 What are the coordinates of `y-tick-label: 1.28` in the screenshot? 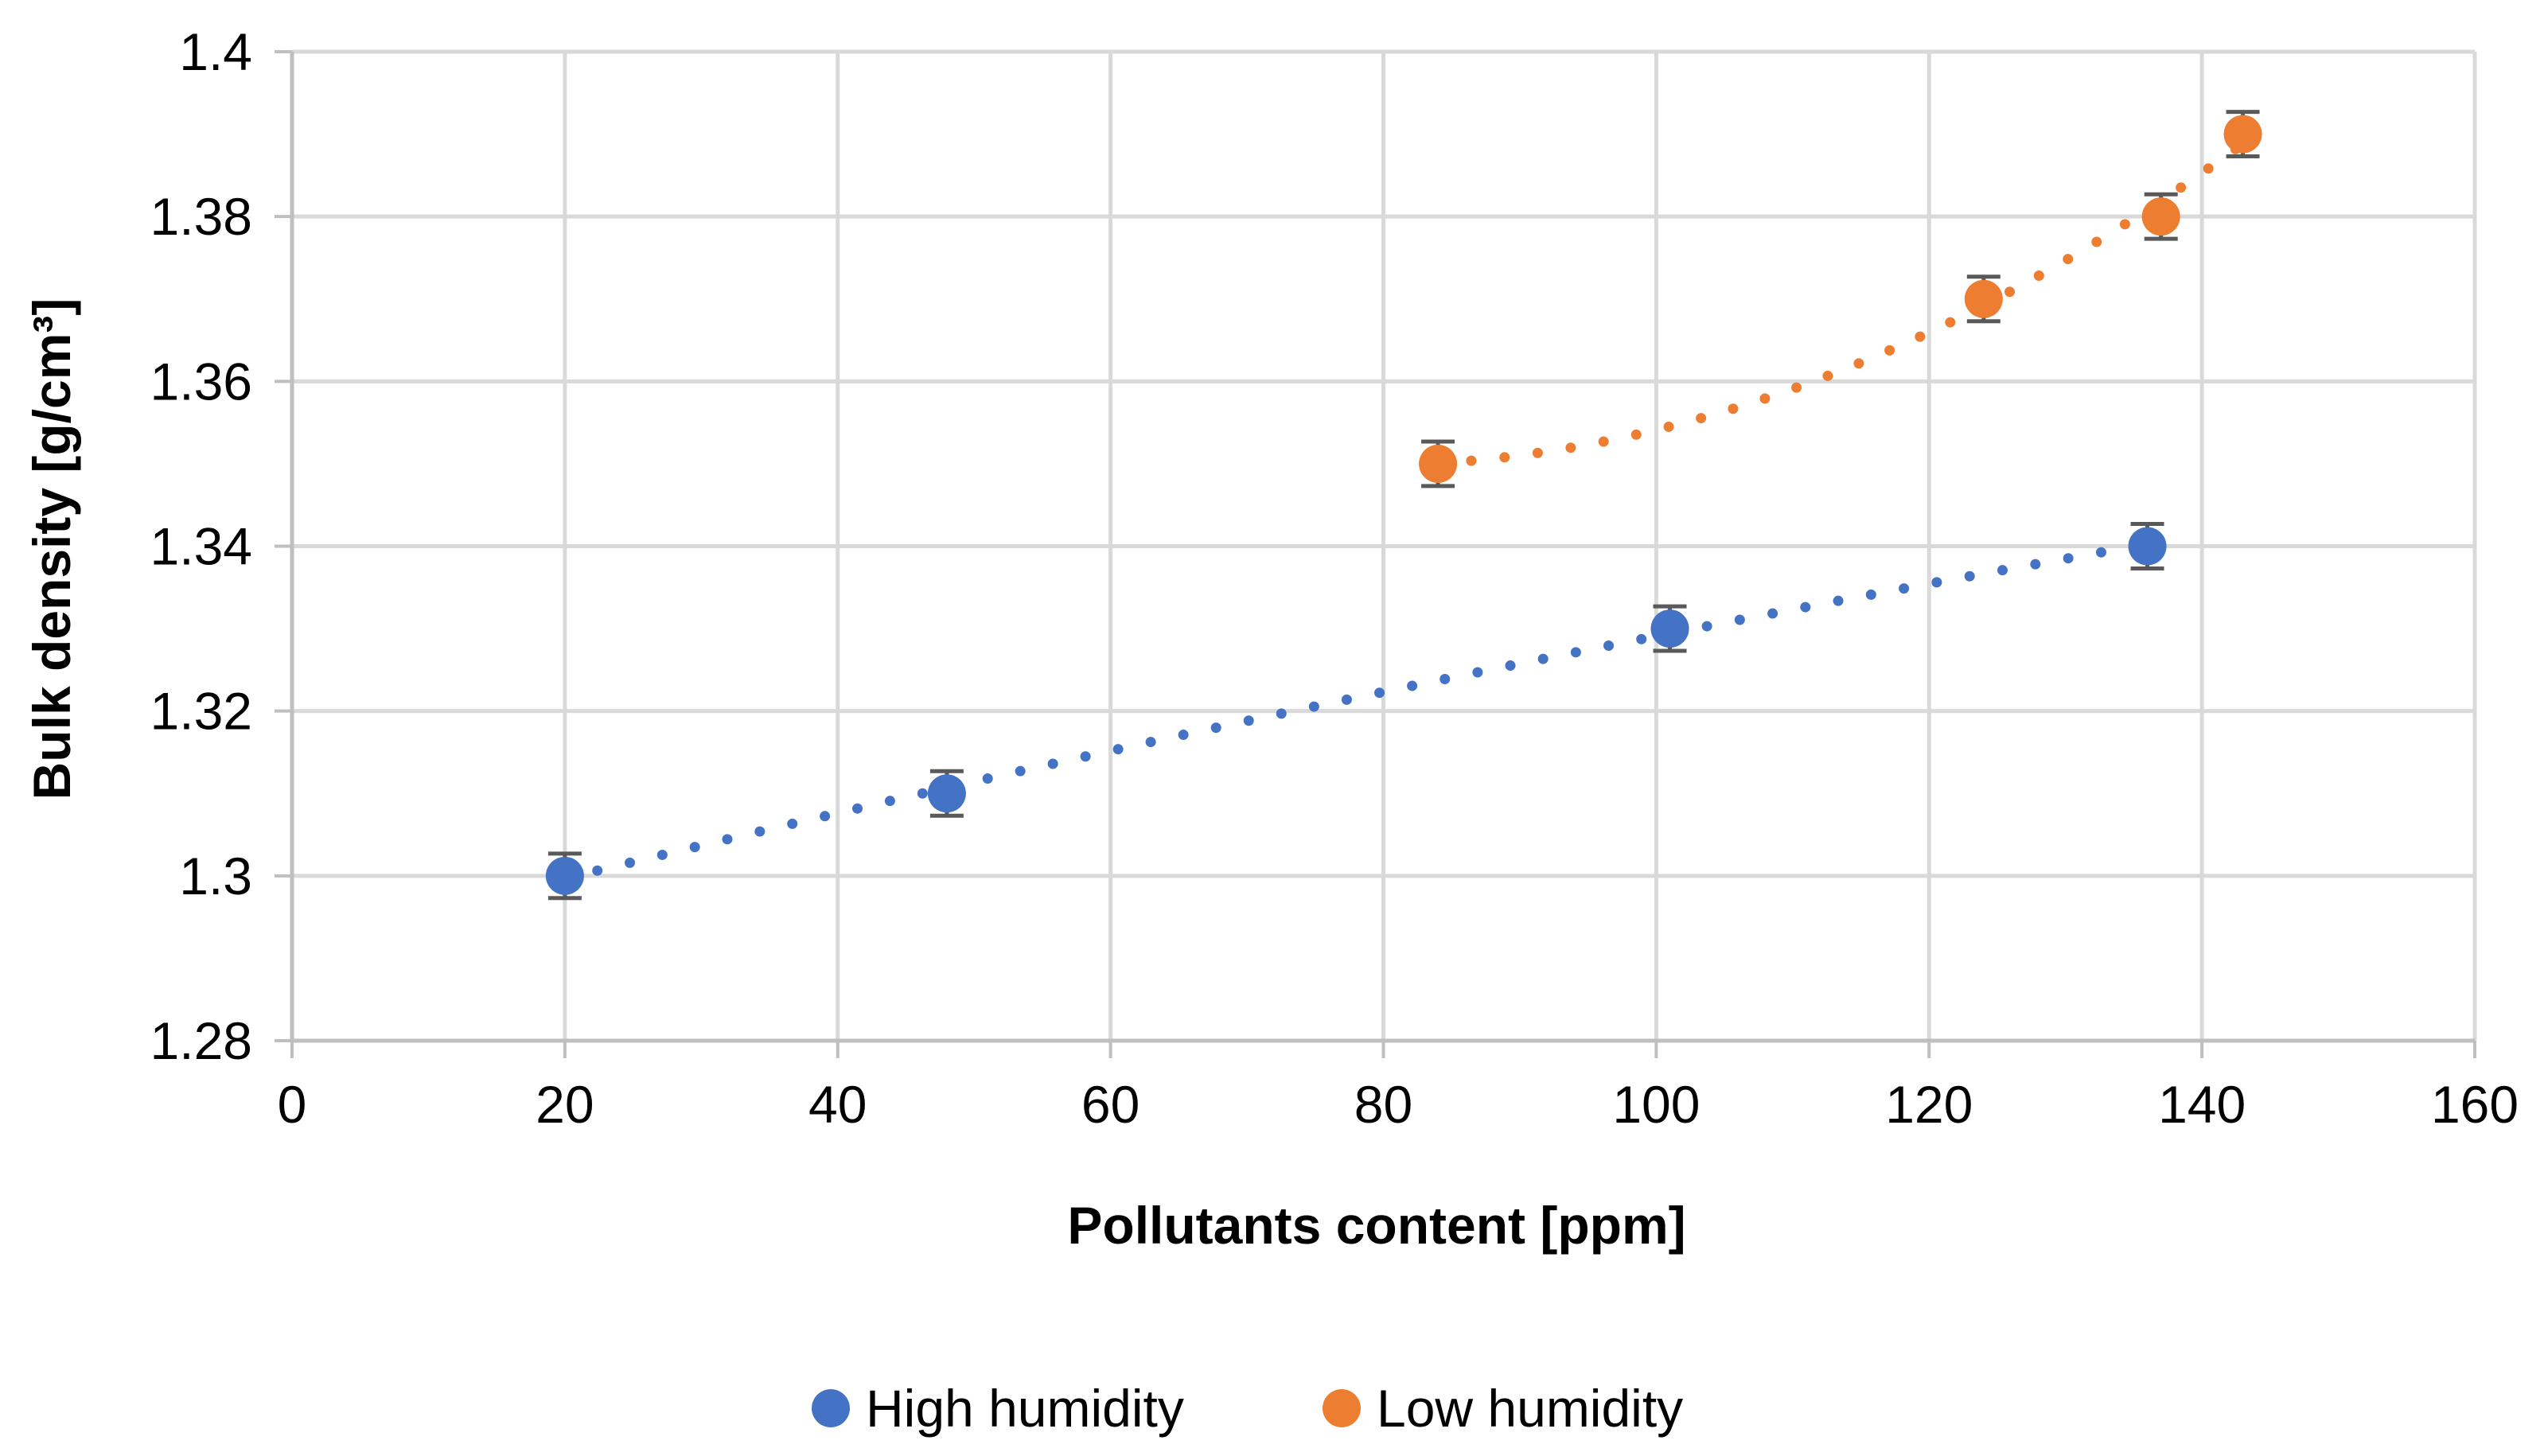 It's located at (201, 1040).